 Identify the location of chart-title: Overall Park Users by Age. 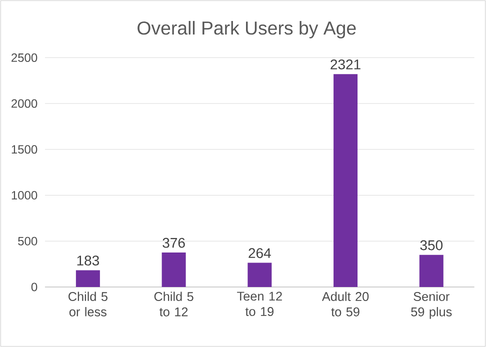
(247, 29).